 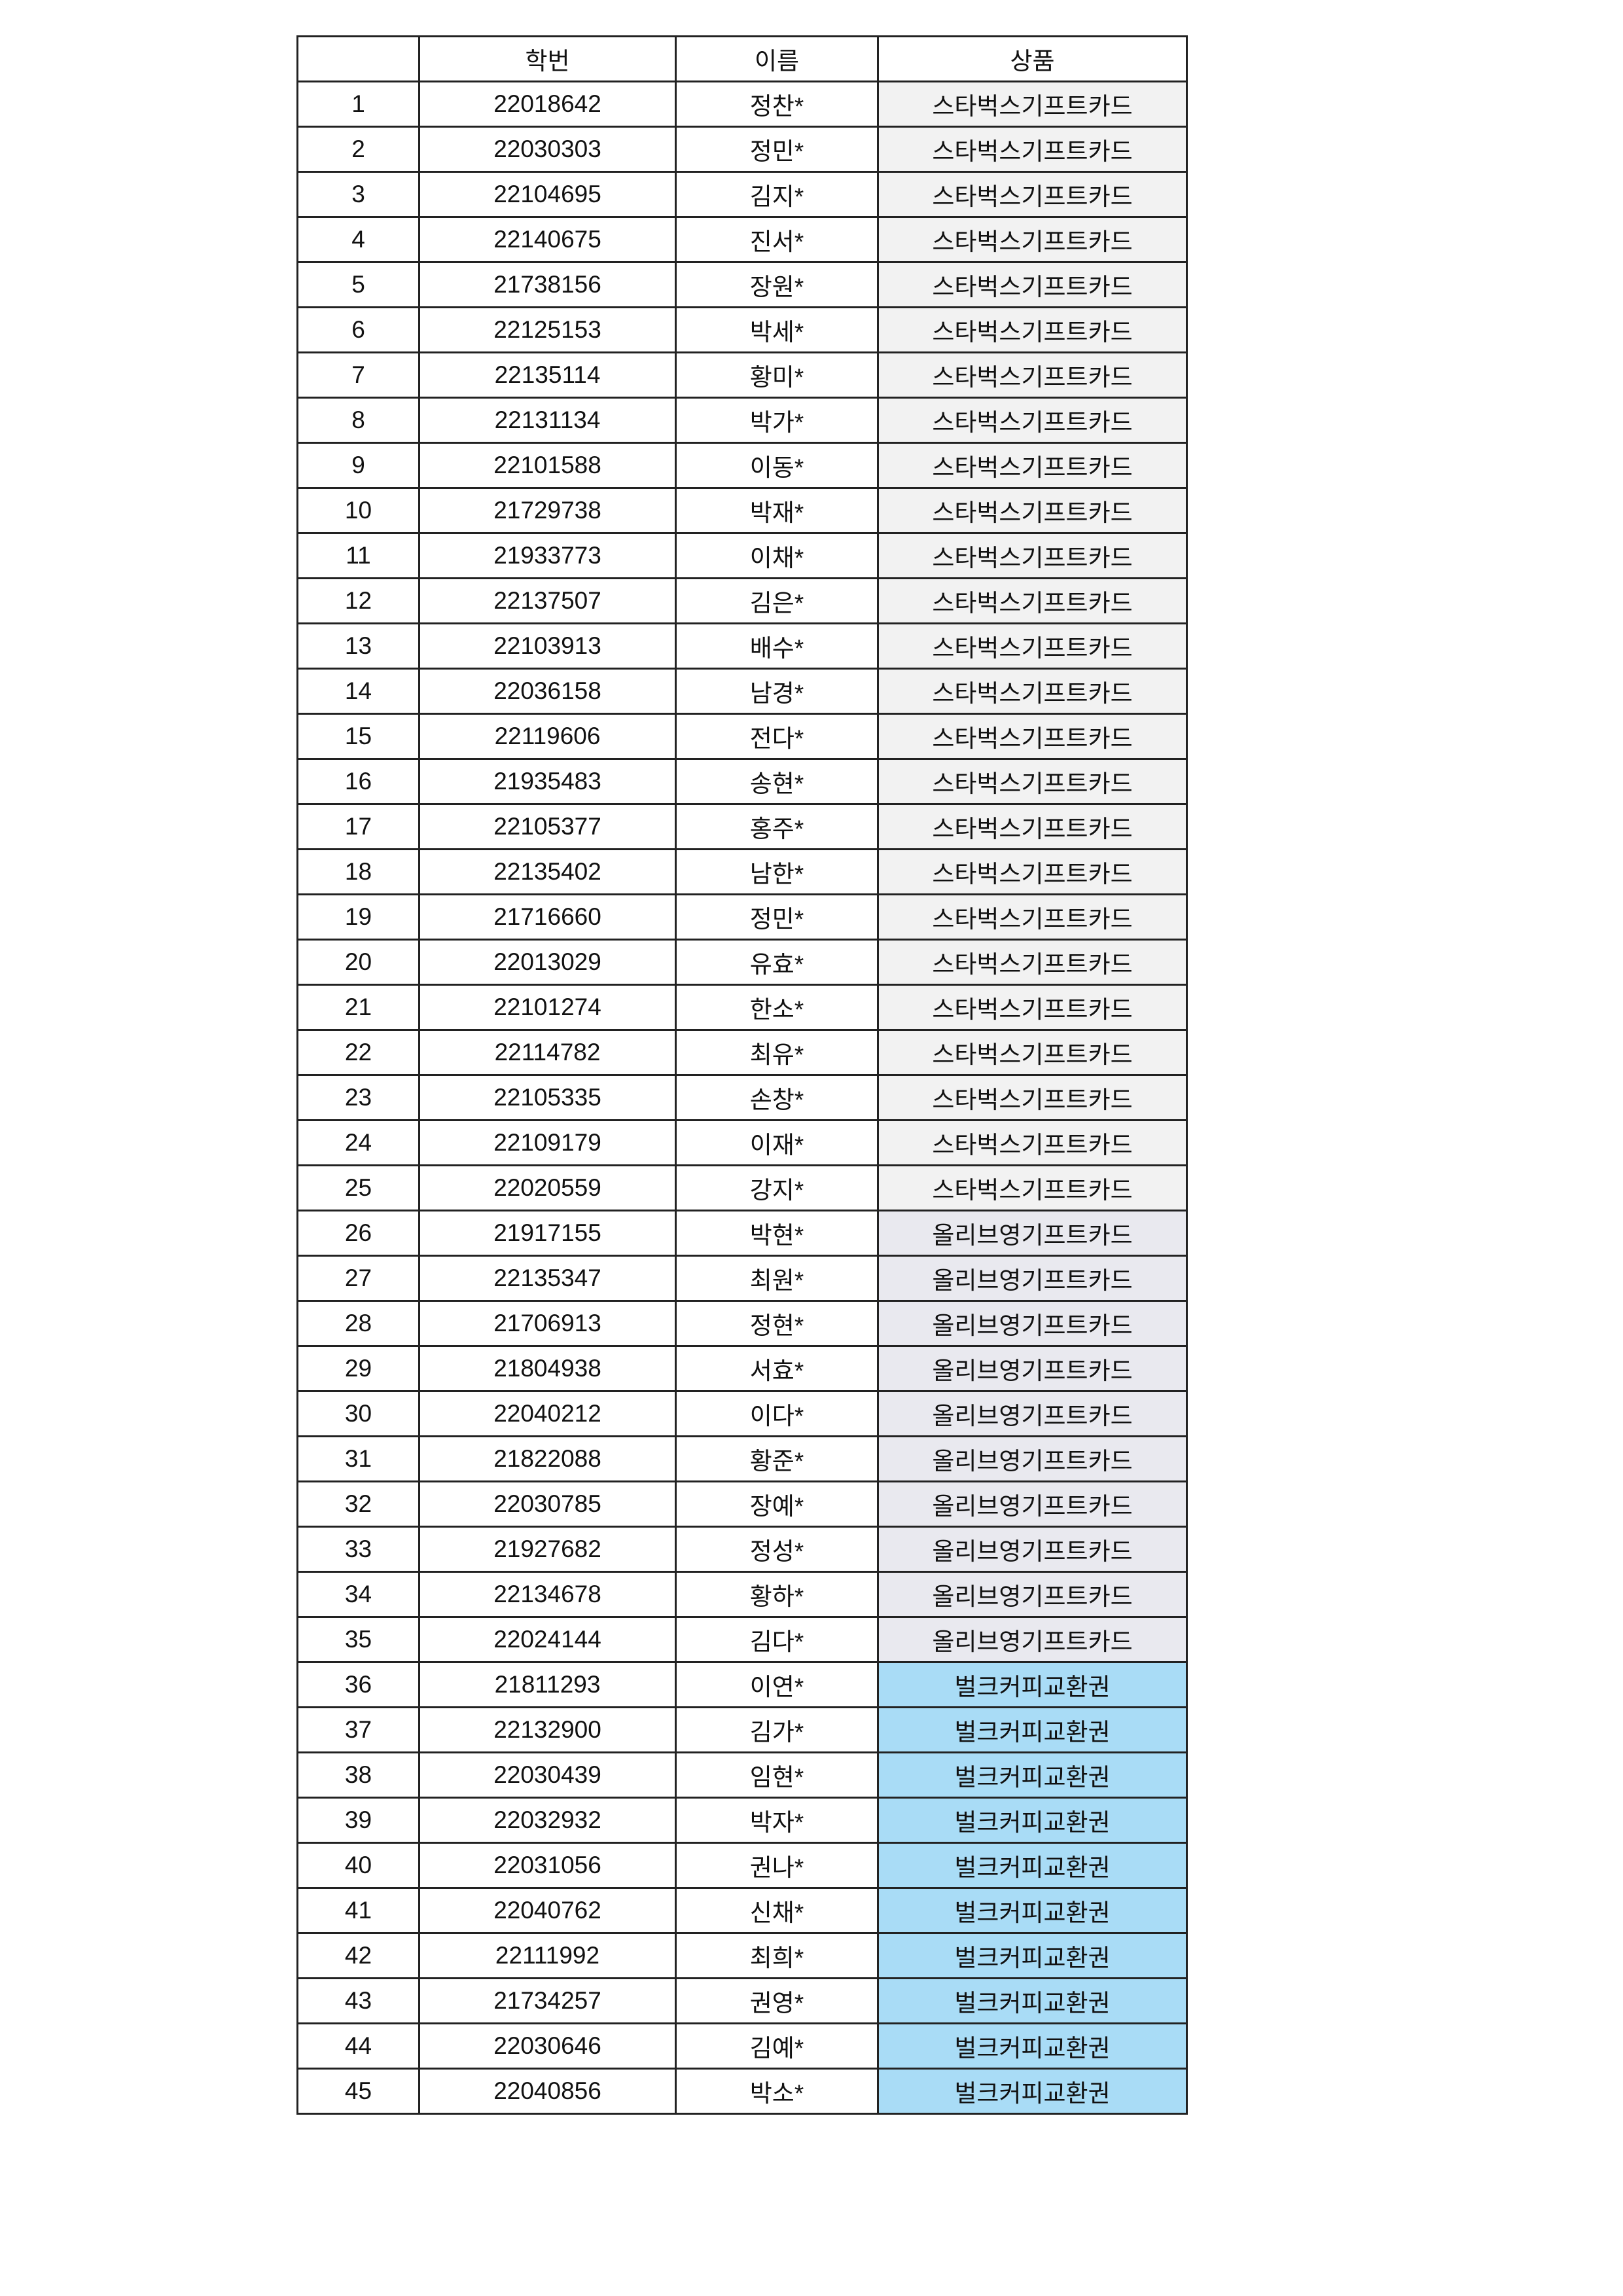 What do you see at coordinates (777, 420) in the screenshot?
I see `name-cell: 박가*` at bounding box center [777, 420].